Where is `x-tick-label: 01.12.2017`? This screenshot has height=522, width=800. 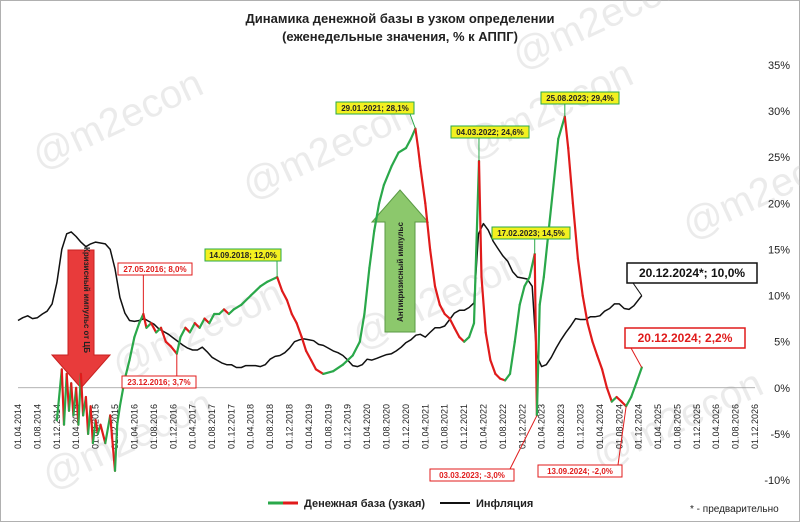
x-tick-label: 01.12.2017 is located at coordinates (231, 426).